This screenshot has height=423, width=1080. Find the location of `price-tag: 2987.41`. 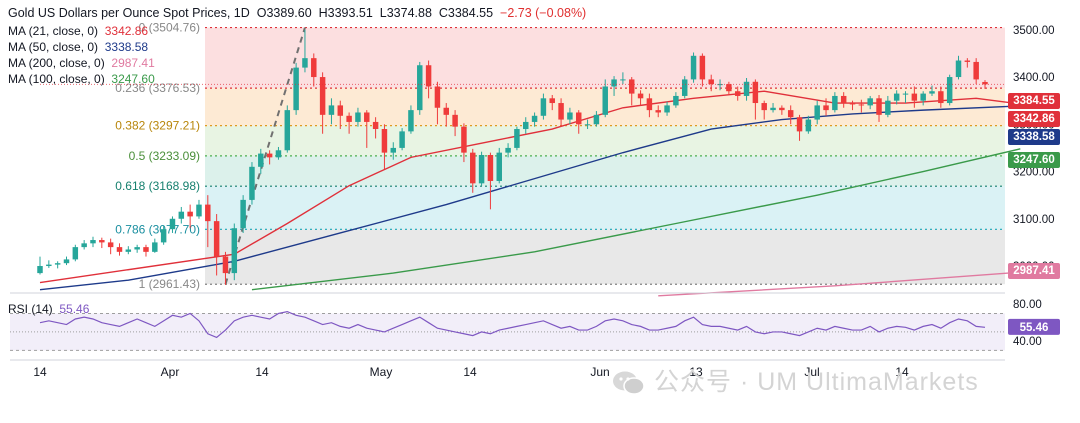

price-tag: 2987.41 is located at coordinates (1034, 271).